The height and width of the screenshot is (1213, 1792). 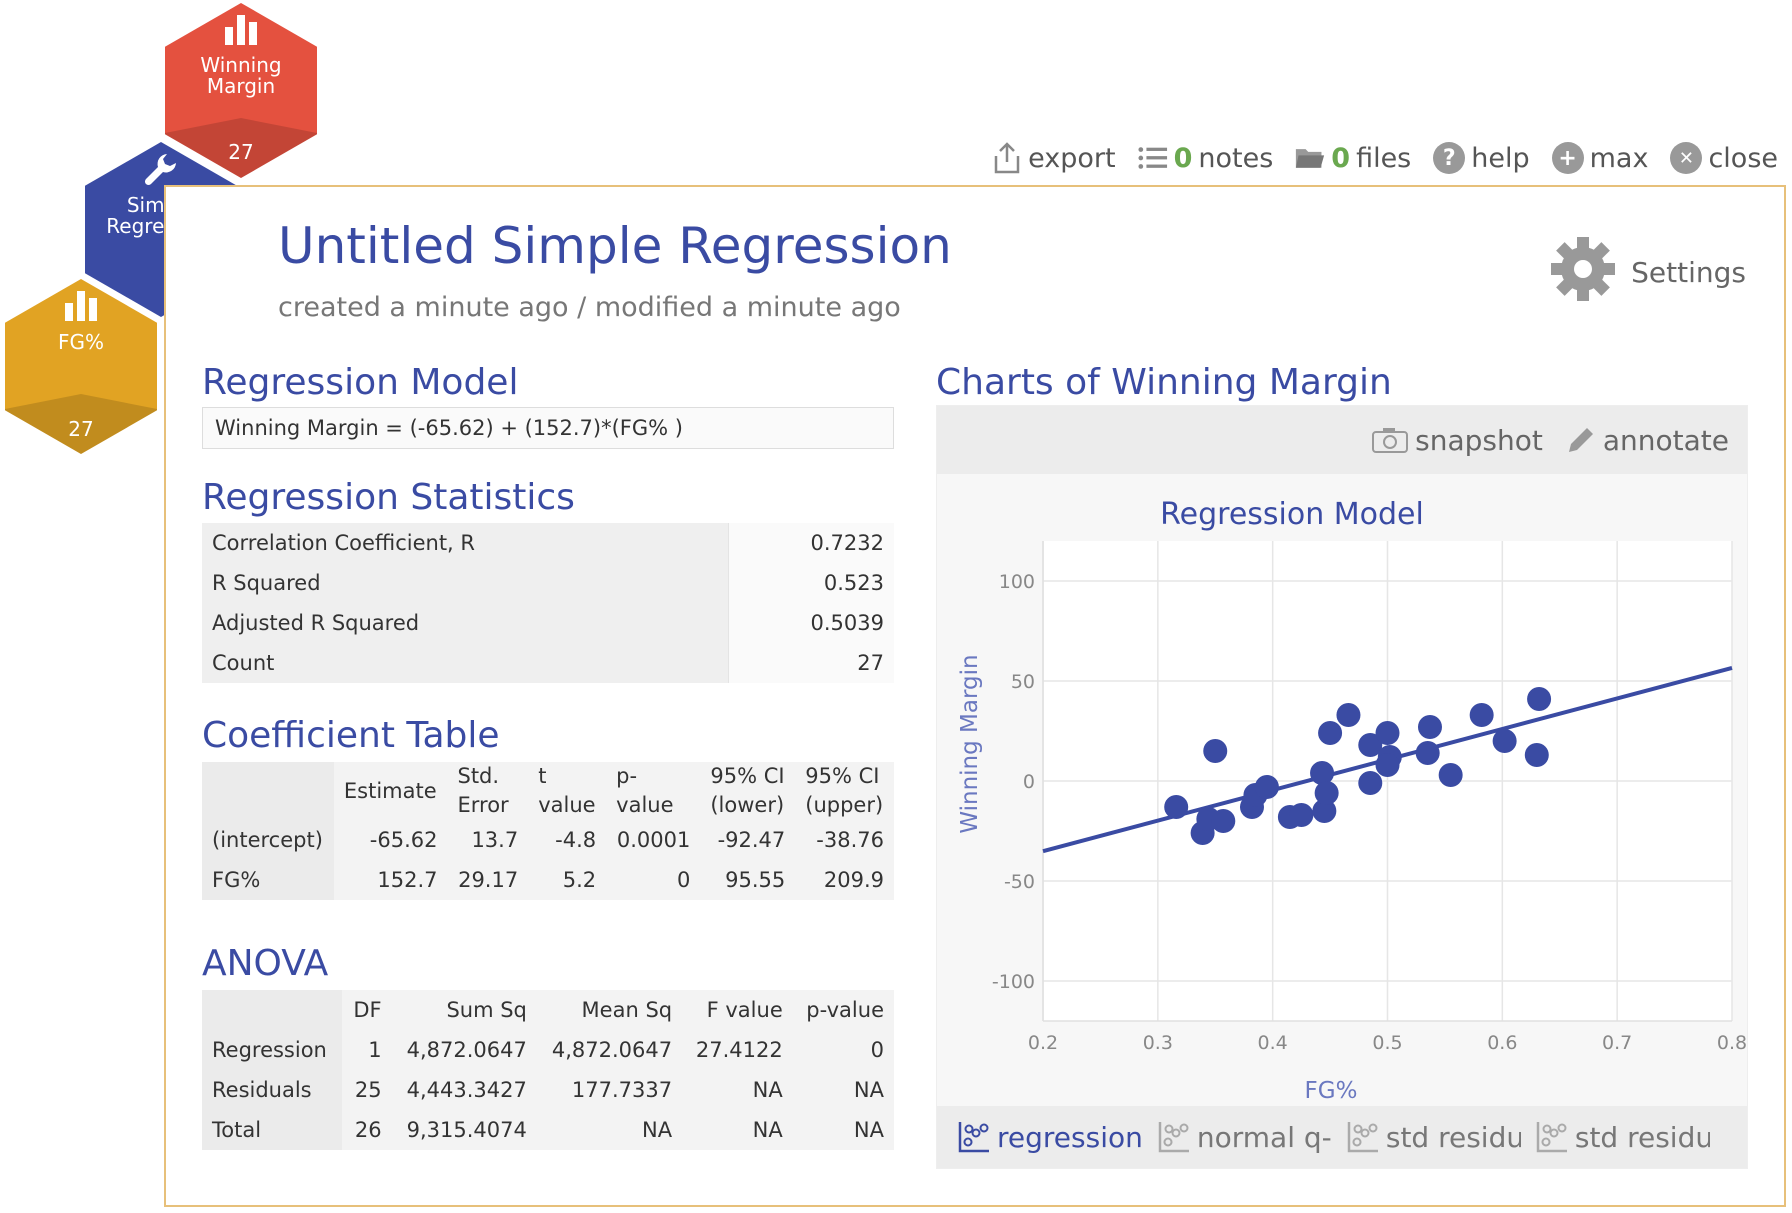 What do you see at coordinates (1013, 982) in the screenshot?
I see `y-tick-label: -100` at bounding box center [1013, 982].